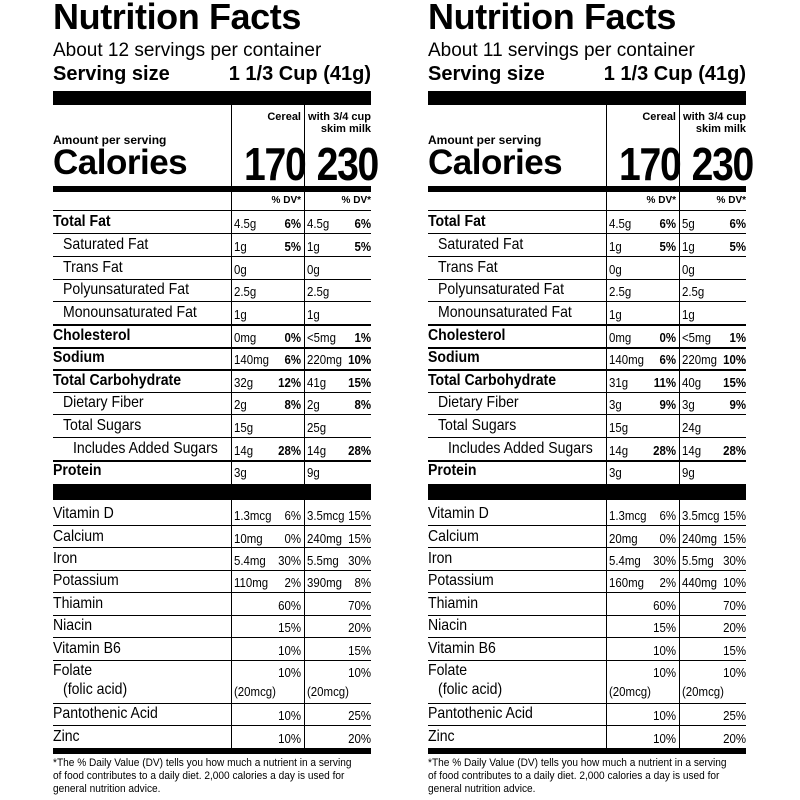 The height and width of the screenshot is (800, 800). Describe the element at coordinates (289, 450) in the screenshot. I see `nutrient-dv-cereal: 28%` at that location.